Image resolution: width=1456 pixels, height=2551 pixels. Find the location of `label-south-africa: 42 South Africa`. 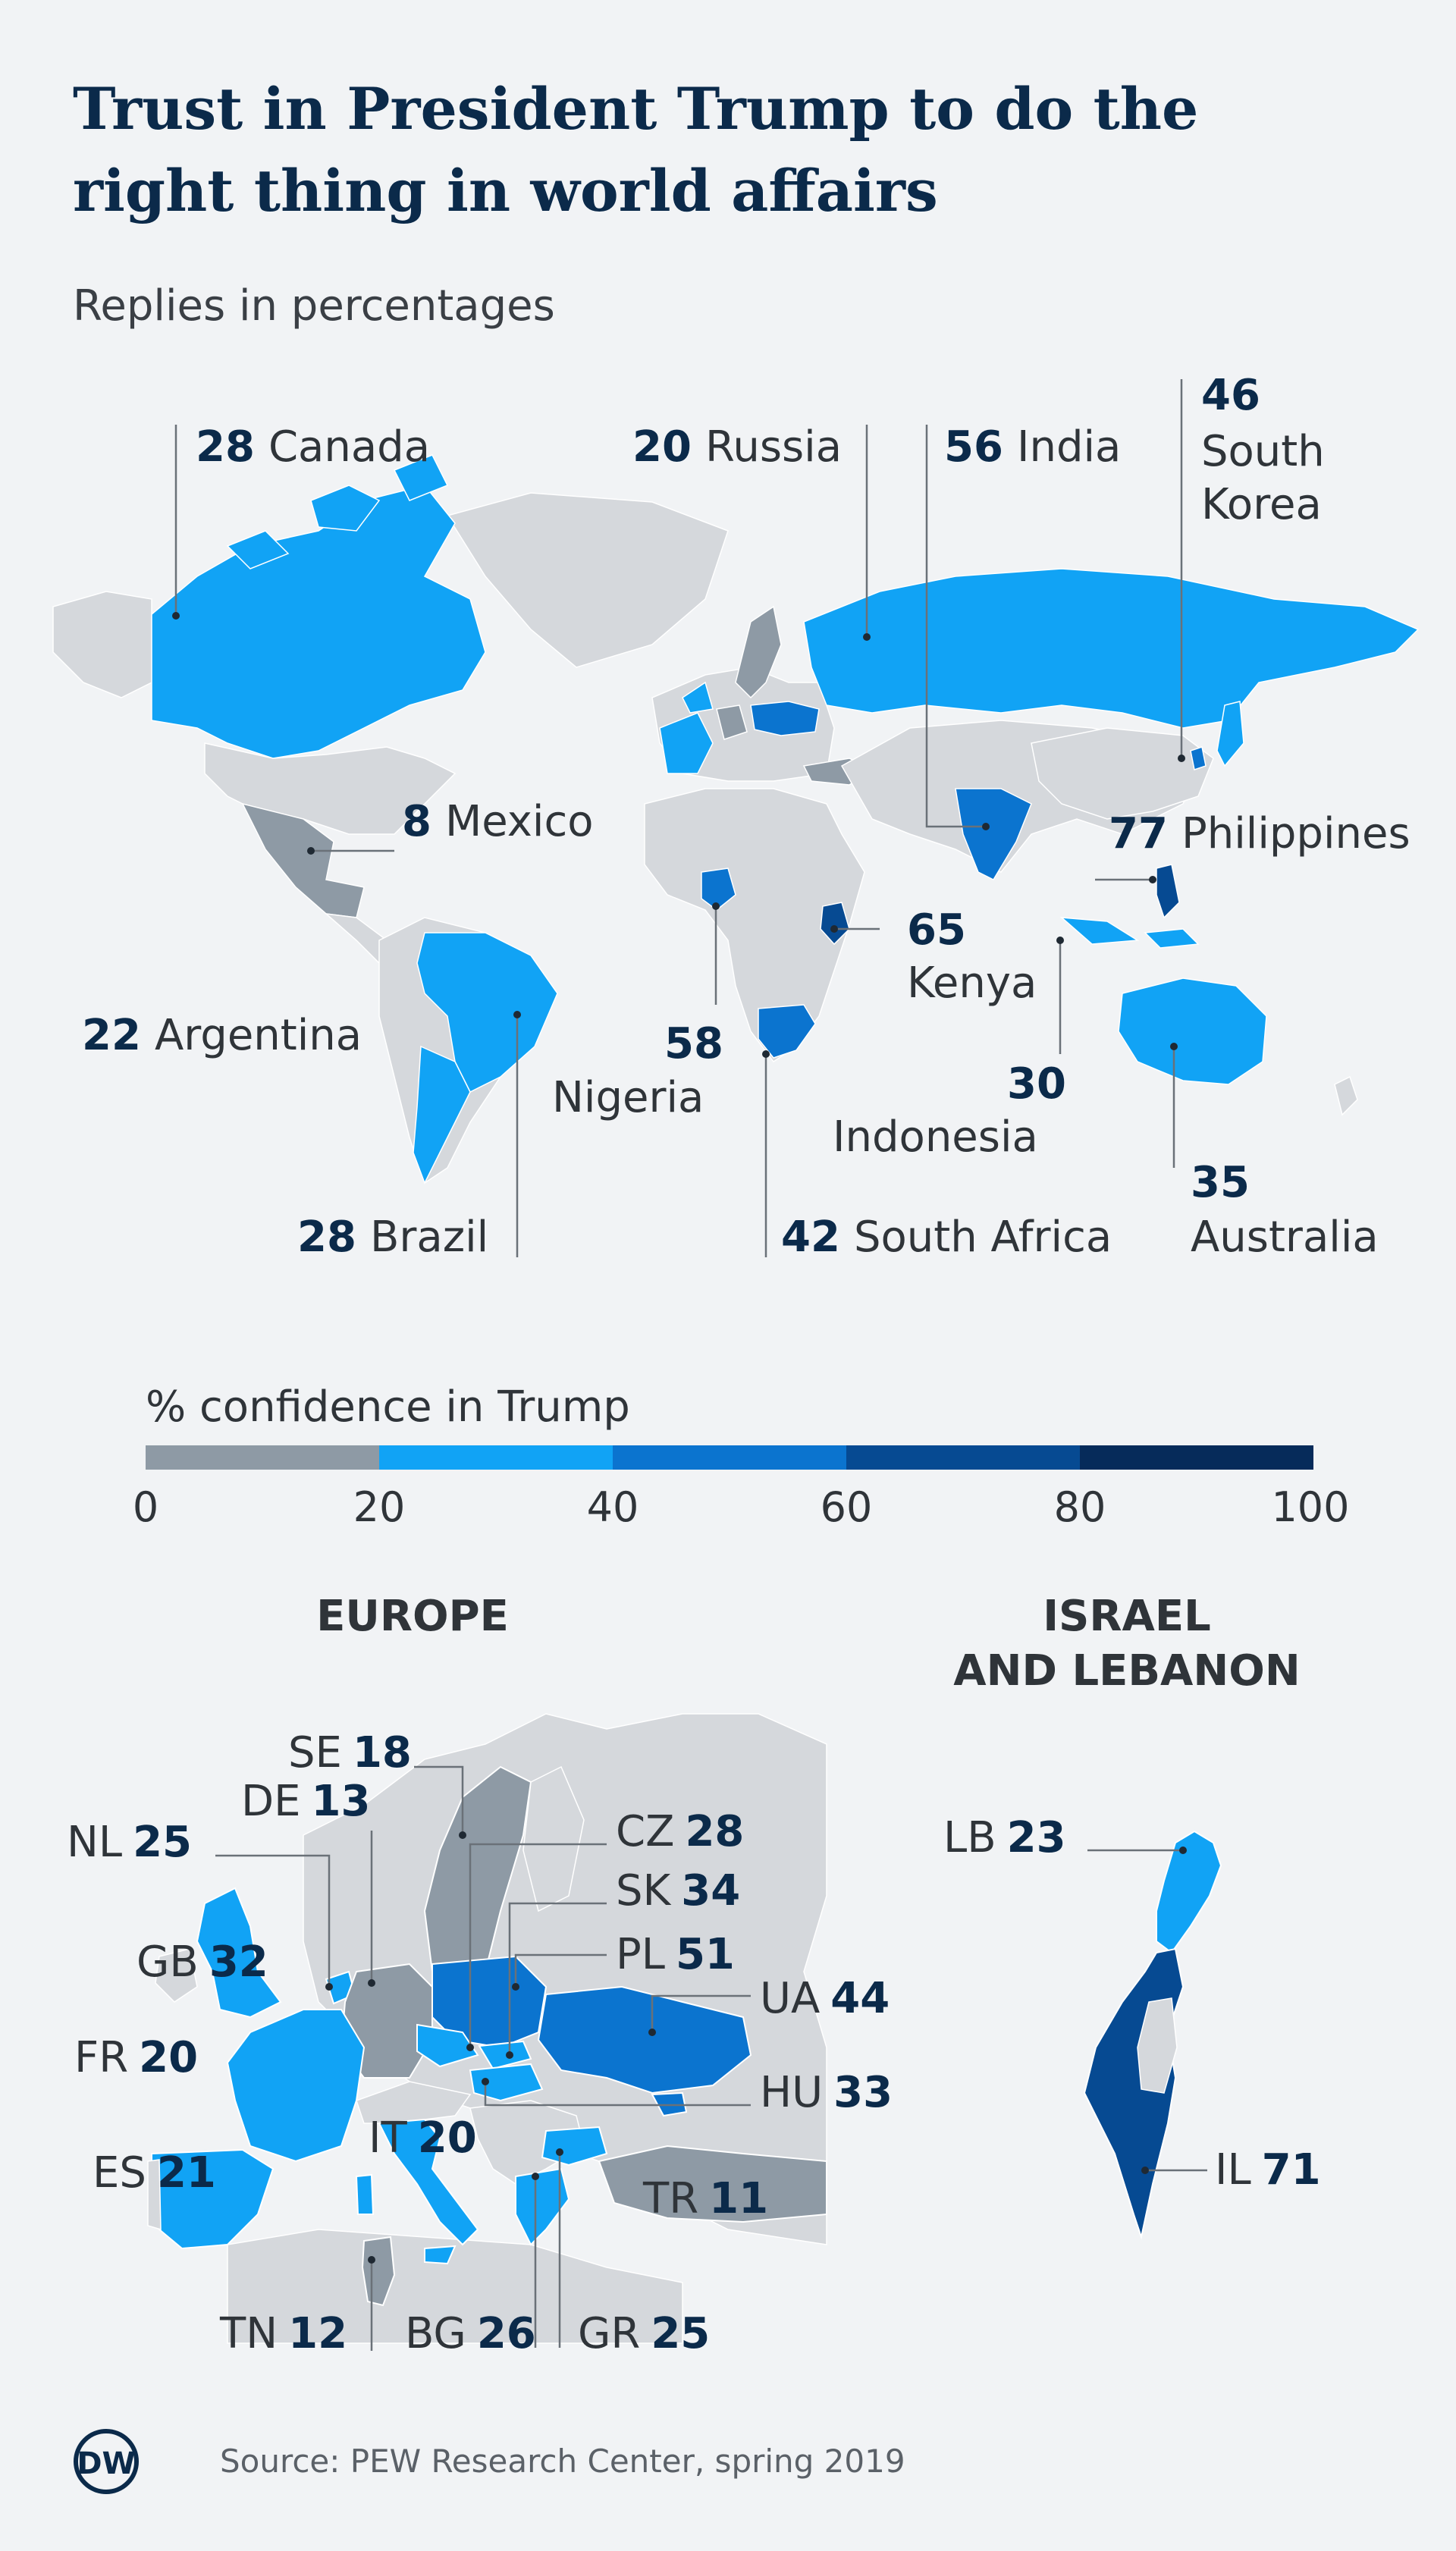

label-south-africa: 42 South Africa is located at coordinates (946, 1237).